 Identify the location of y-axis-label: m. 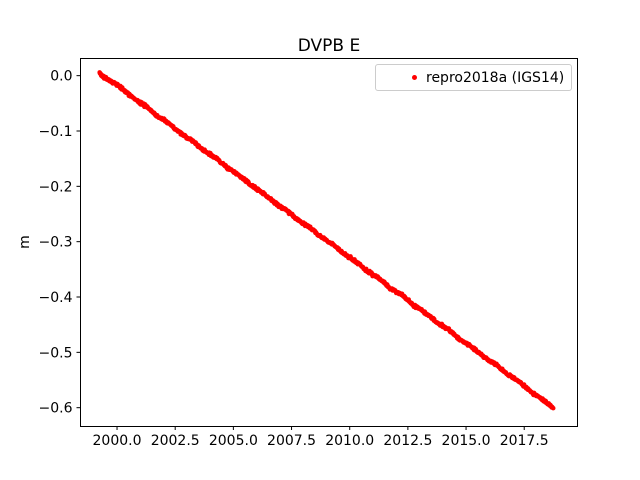
(24, 242).